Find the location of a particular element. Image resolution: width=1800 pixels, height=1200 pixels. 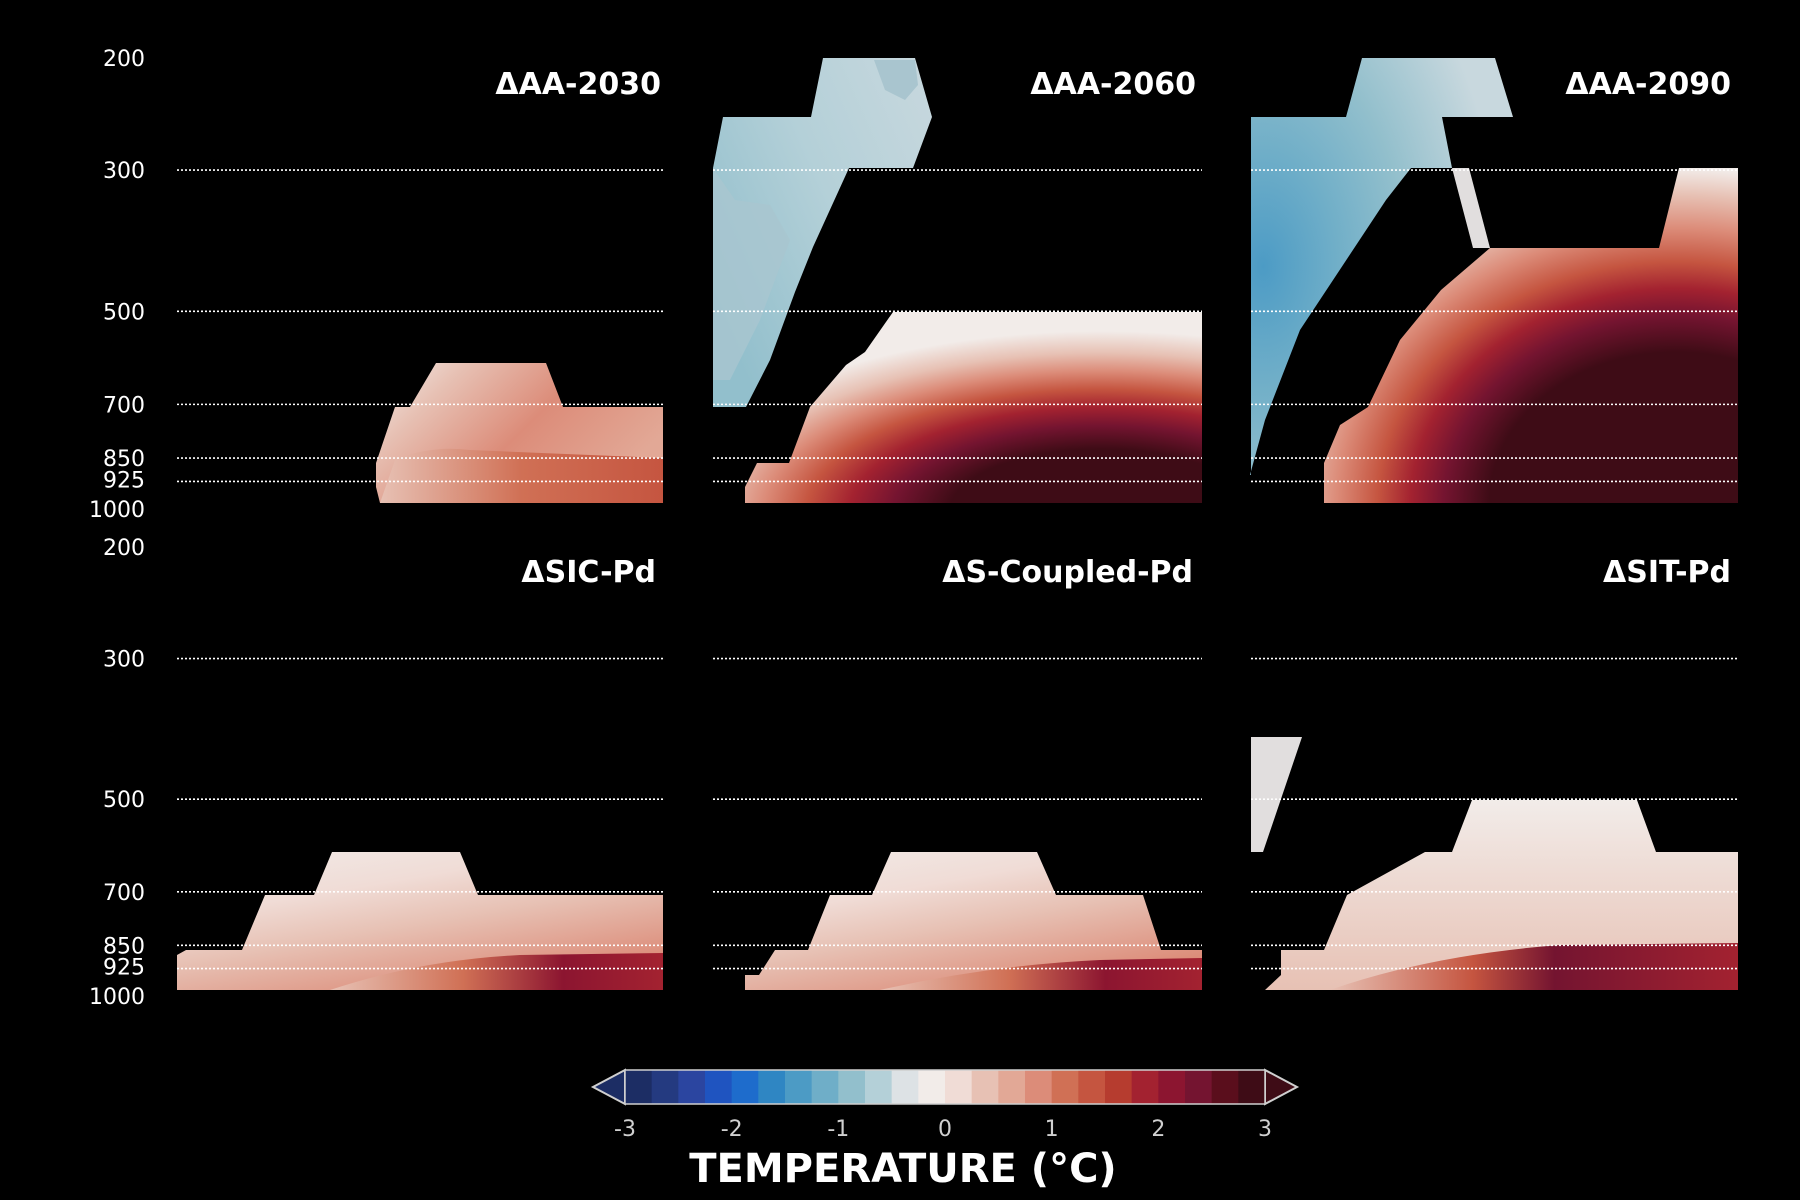

colorbar-label: TEMPERATURE (°C) is located at coordinates (902, 1169).